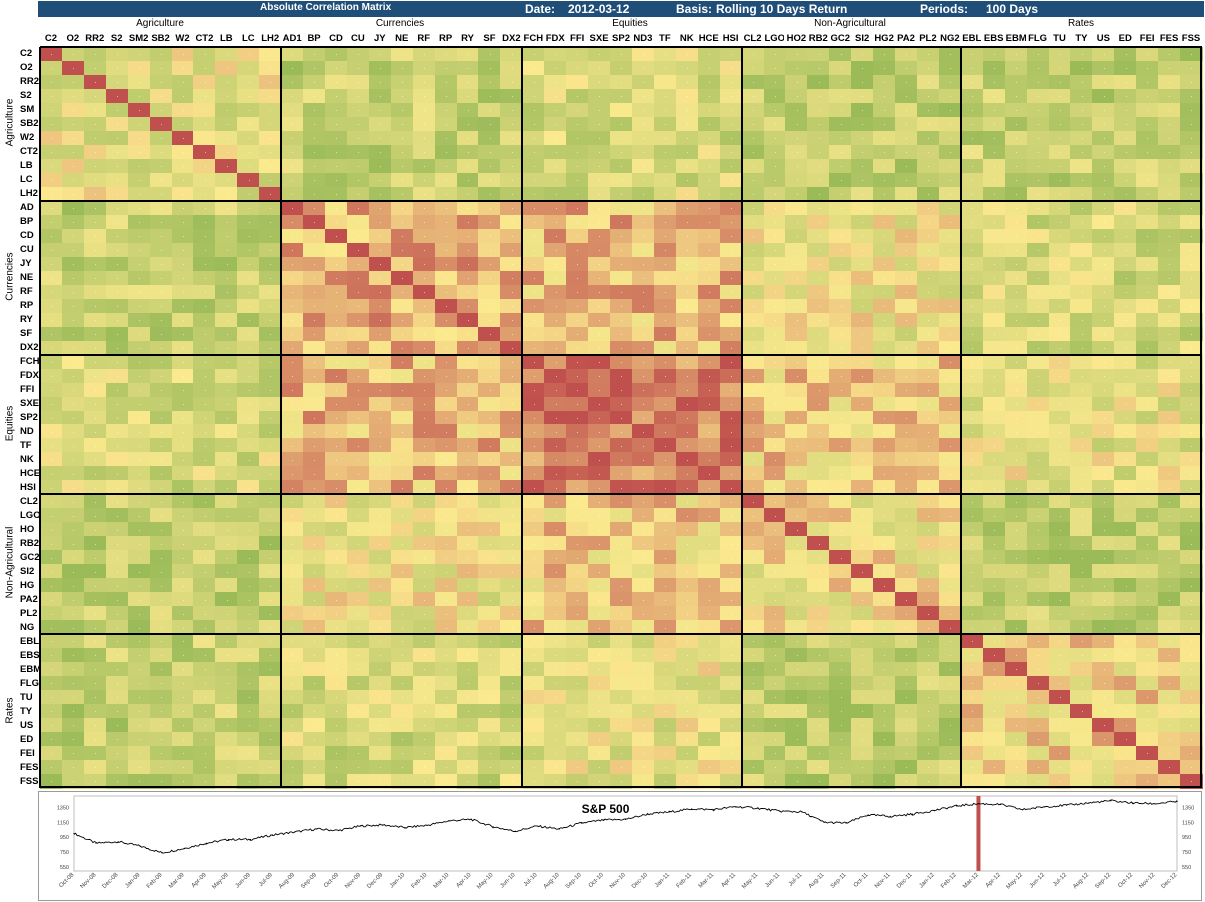  I want to click on heatmap-cell-FCH-EBS, so click(994, 362).